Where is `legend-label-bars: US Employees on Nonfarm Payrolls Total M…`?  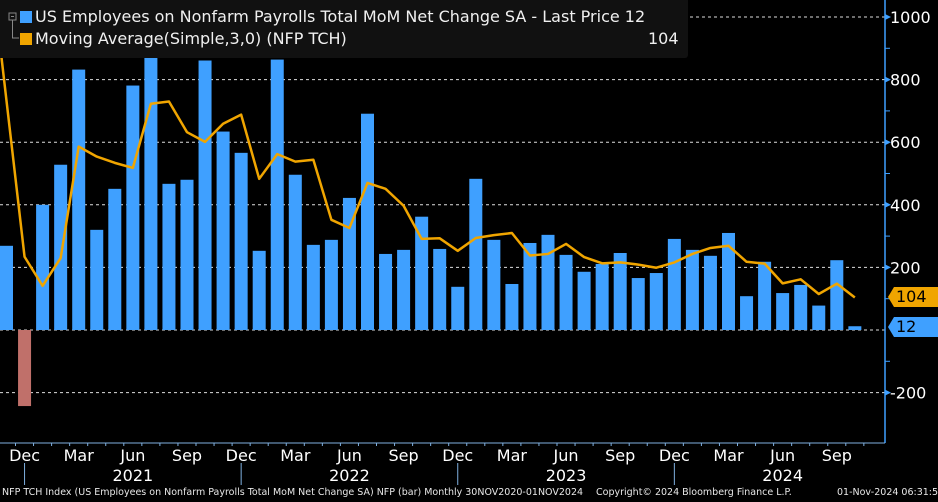 legend-label-bars: US Employees on Nonfarm Payrolls Total M… is located at coordinates (340, 16).